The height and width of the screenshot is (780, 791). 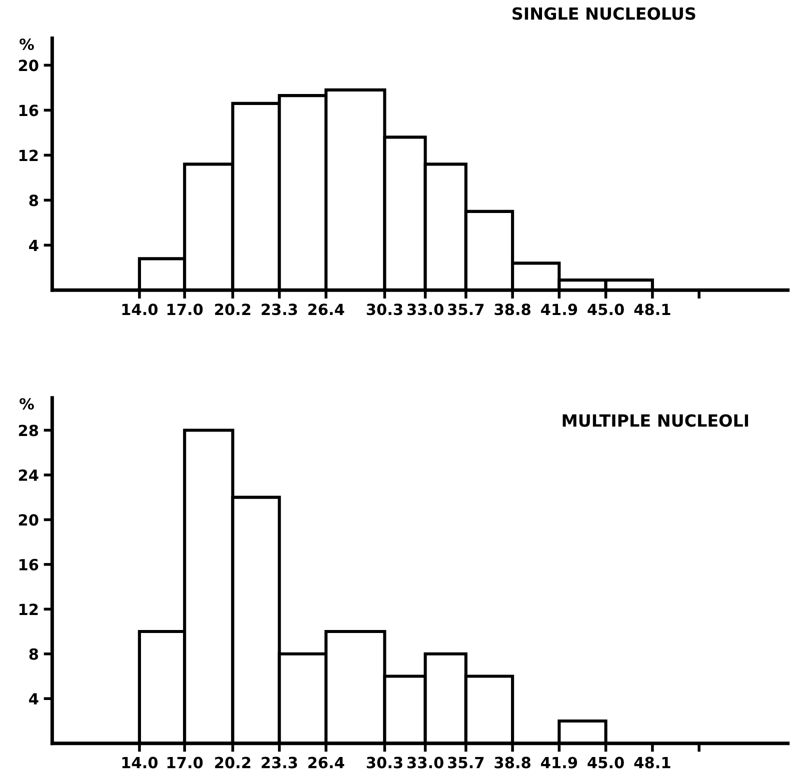 I want to click on chart-title: SINGLE NUCLEOLUS, so click(x=604, y=13).